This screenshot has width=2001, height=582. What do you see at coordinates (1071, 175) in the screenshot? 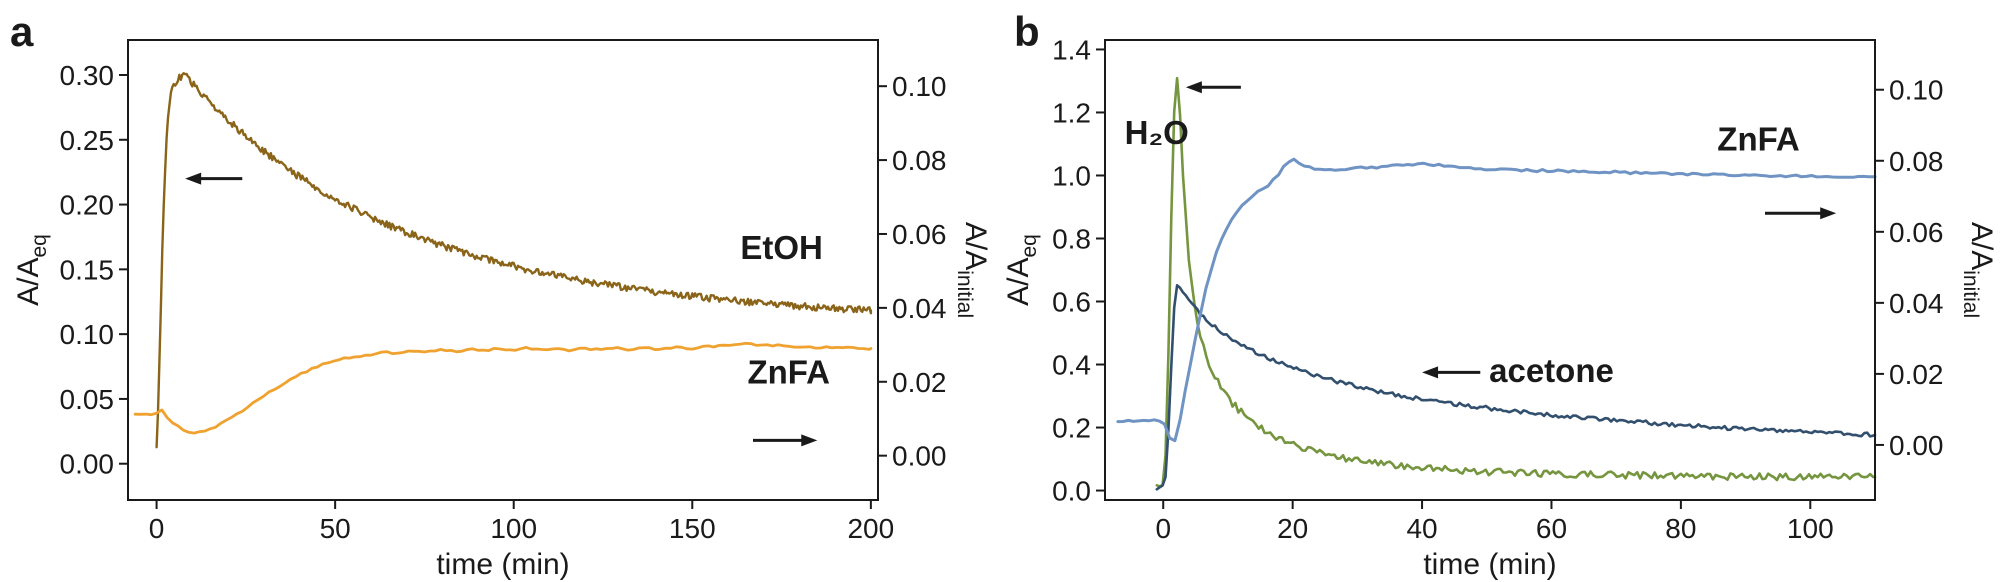
I see `y-left-tick-label: 1.0` at bounding box center [1071, 175].